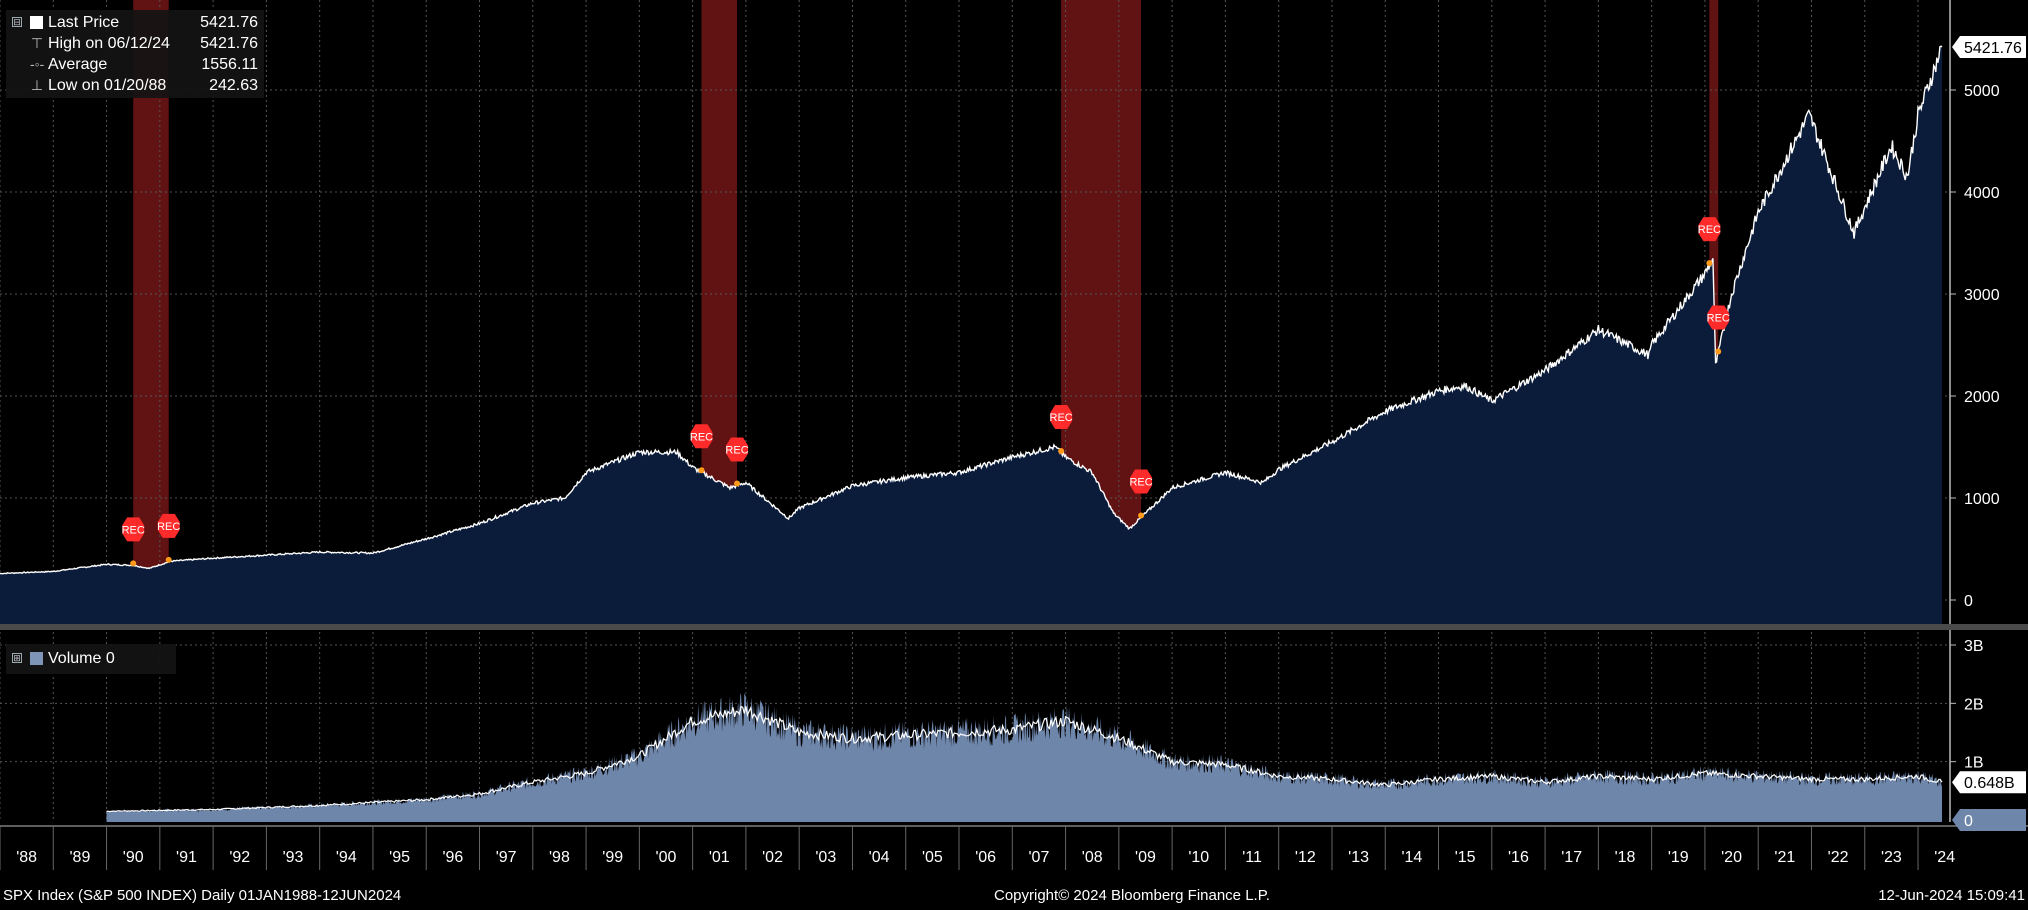  I want to click on price-last-value-text: 5421.76, so click(1993, 48).